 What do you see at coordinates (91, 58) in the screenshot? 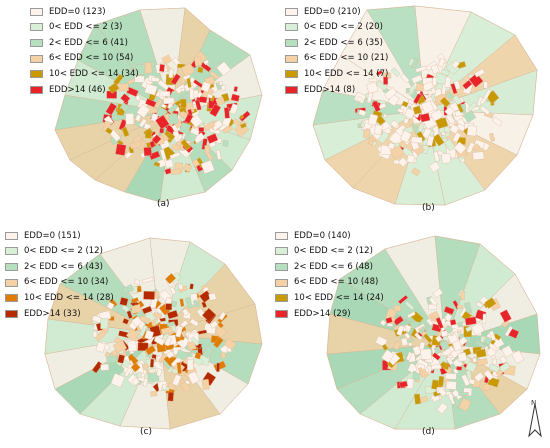
I see `legend-label: 6< EDD <= 10 (54)` at bounding box center [91, 58].